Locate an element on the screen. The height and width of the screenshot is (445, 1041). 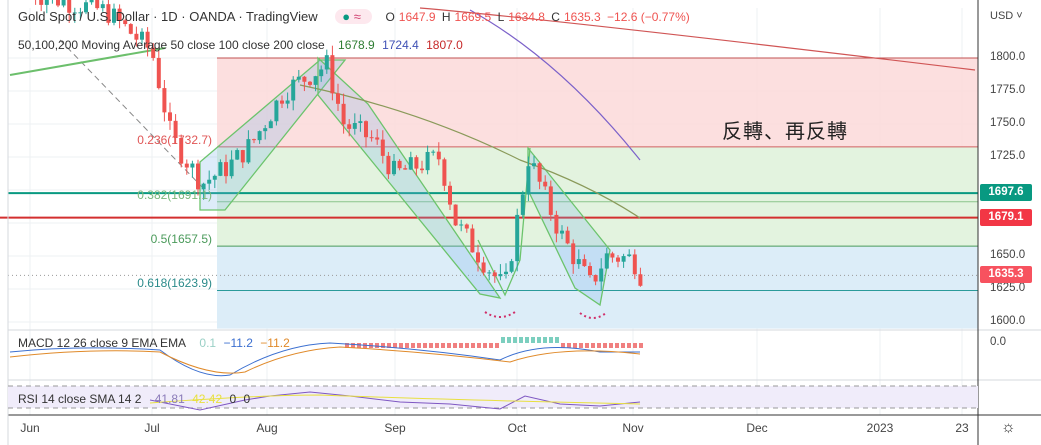
ma50-line is located at coordinates (470, 151).